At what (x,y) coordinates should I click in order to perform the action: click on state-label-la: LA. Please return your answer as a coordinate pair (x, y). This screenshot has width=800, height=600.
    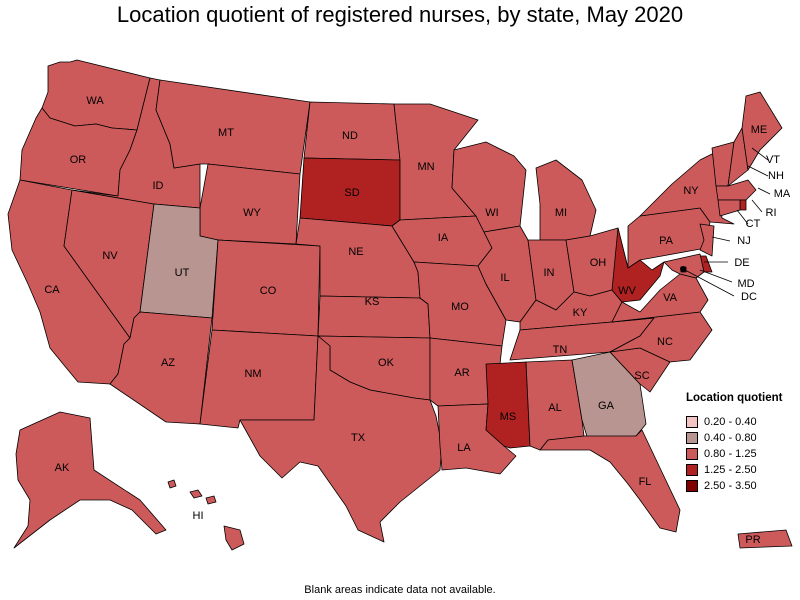
    Looking at the image, I should click on (464, 448).